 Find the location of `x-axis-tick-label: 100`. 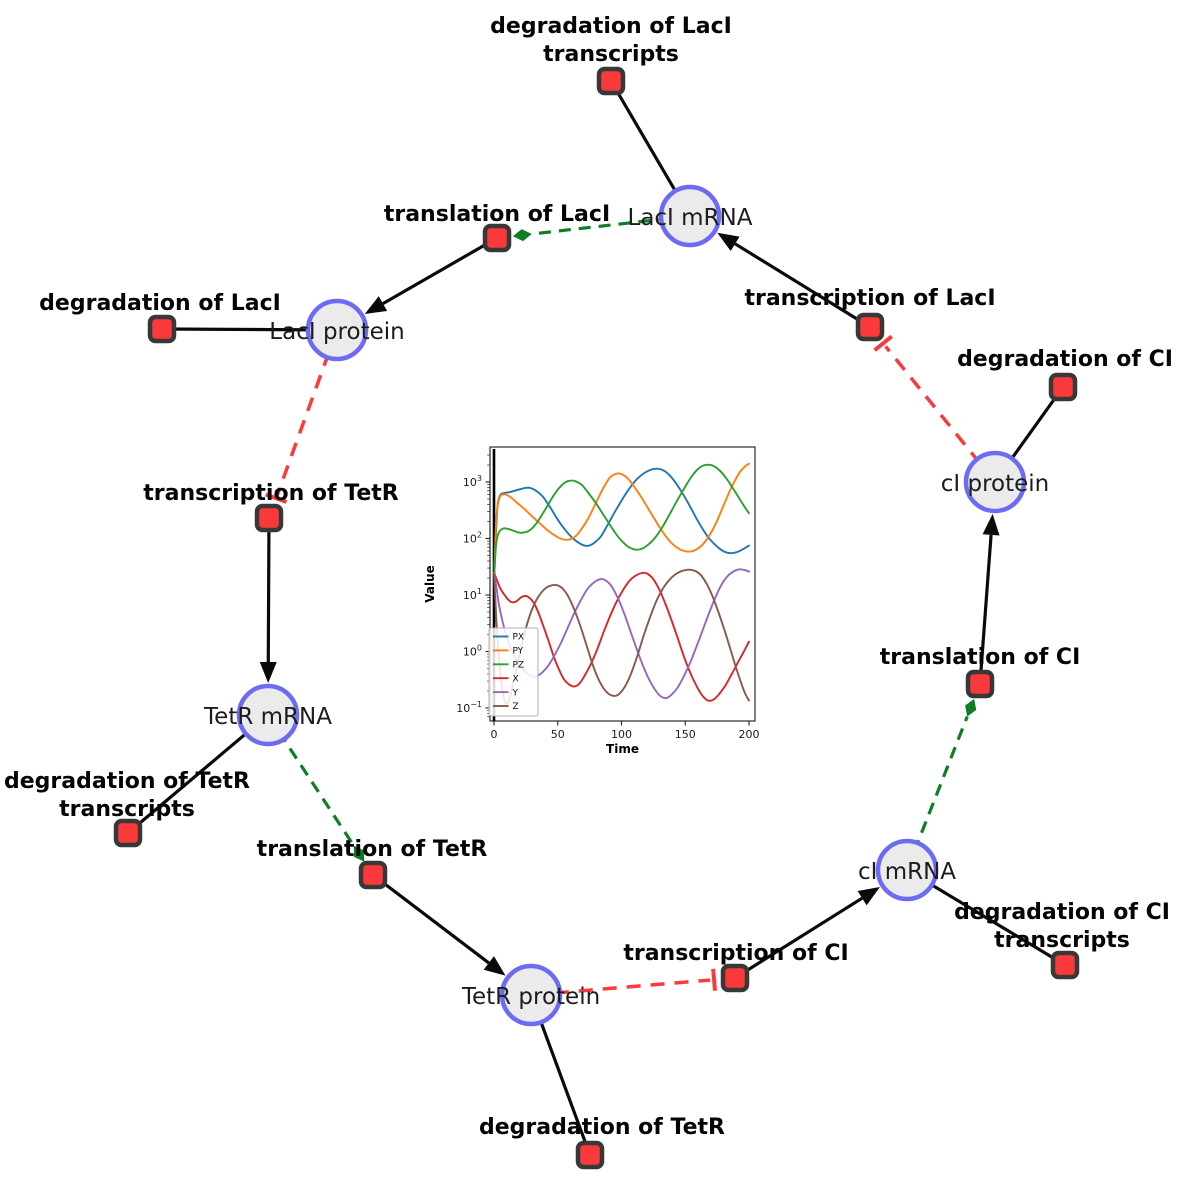

x-axis-tick-label: 100 is located at coordinates (621, 734).